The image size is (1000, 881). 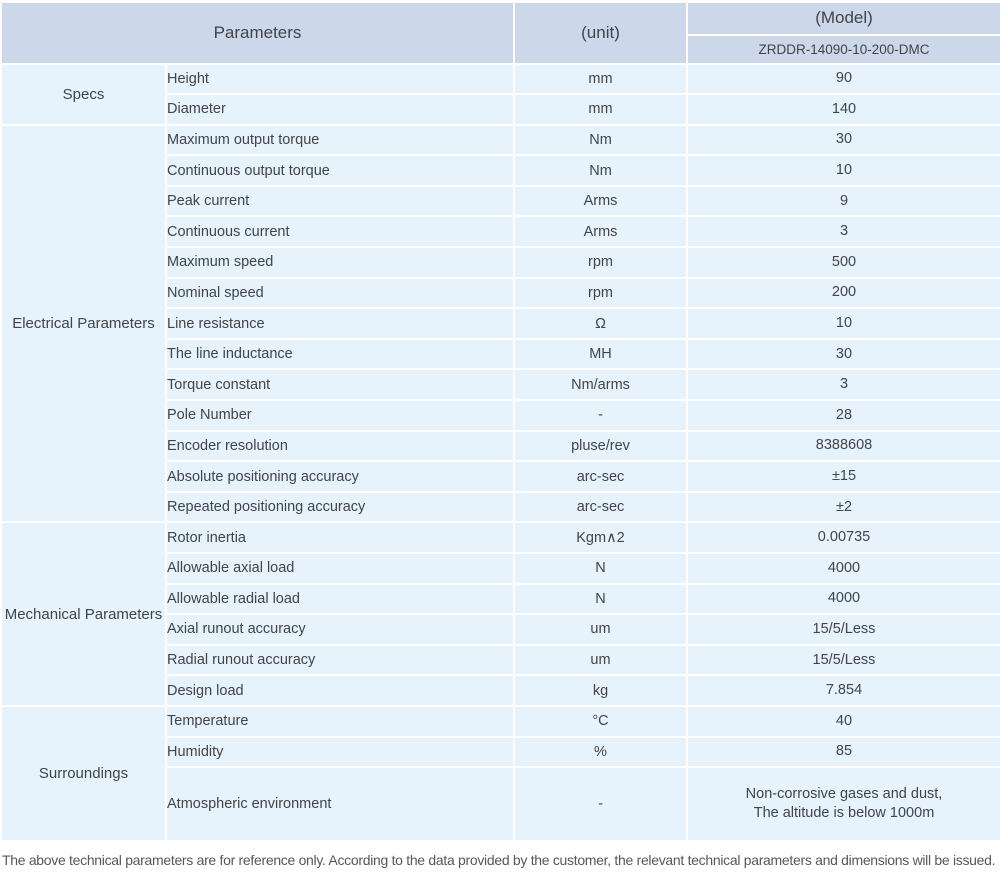 What do you see at coordinates (340, 109) in the screenshot?
I see `param-name-cell: Diameter` at bounding box center [340, 109].